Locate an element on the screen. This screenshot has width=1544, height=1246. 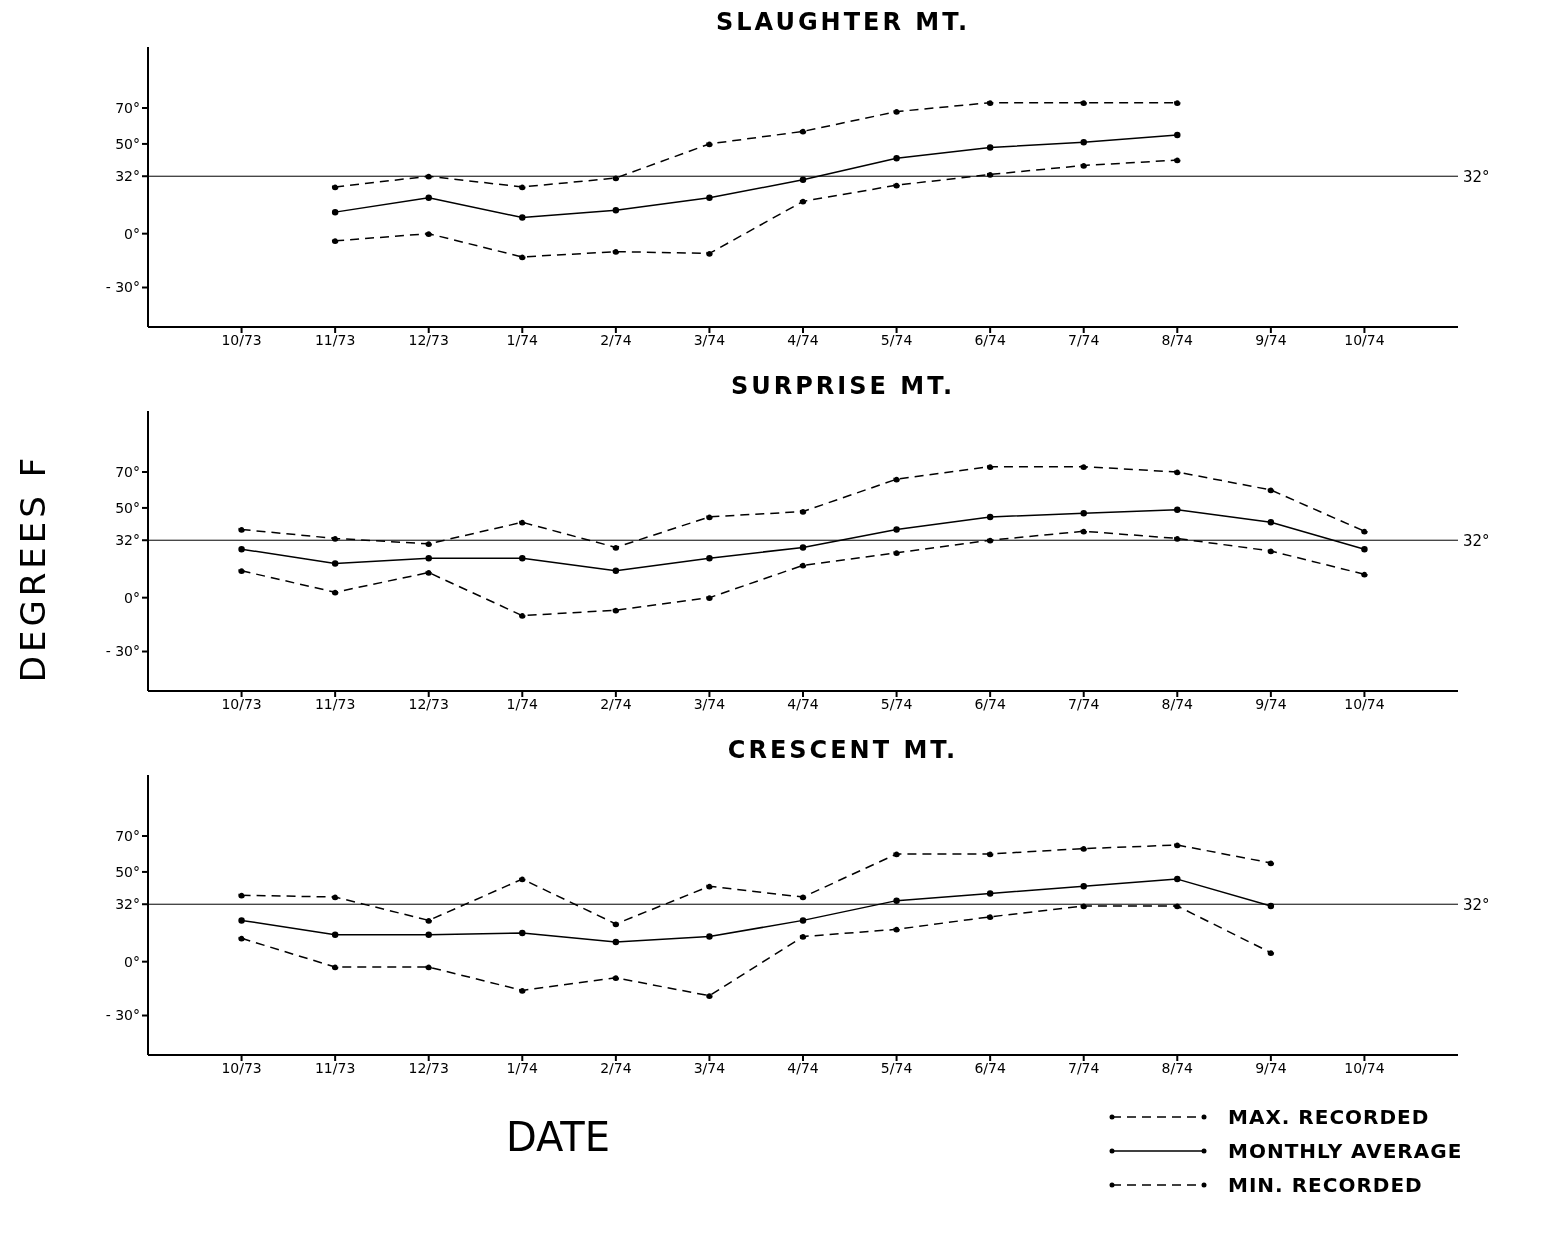
chart-title: SURPRISE MT. is located at coordinates (843, 387).